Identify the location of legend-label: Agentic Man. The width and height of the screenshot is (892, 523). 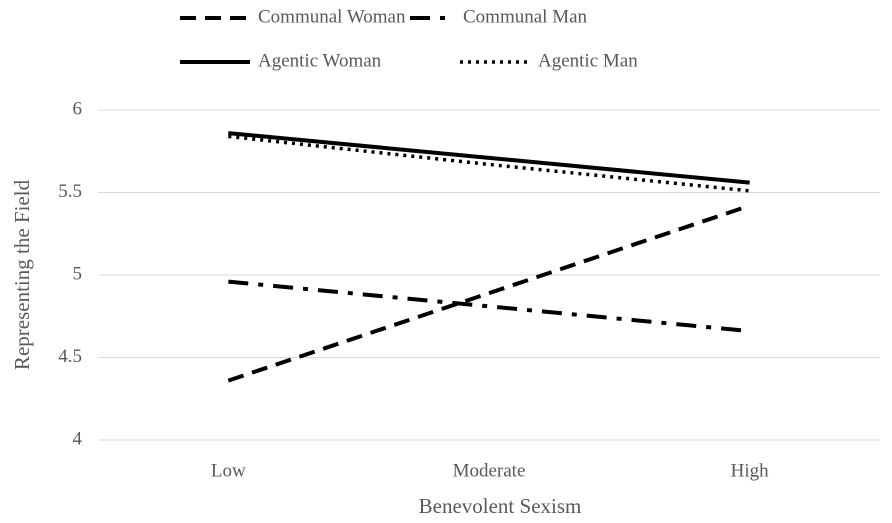
(588, 60).